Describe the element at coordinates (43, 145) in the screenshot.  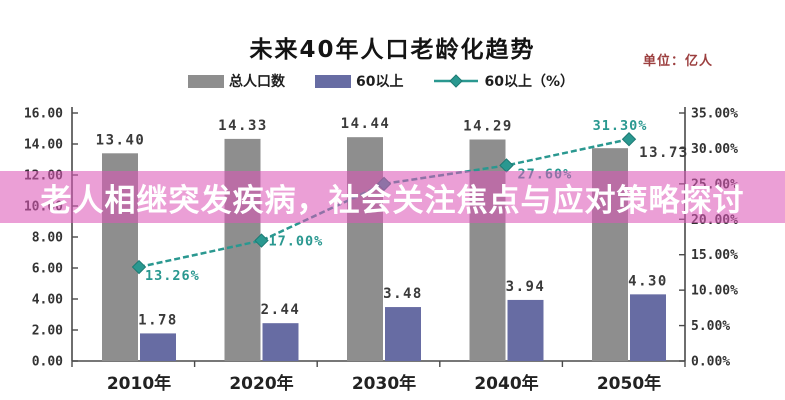
I see `left-axis-tick-label: 14.00` at that location.